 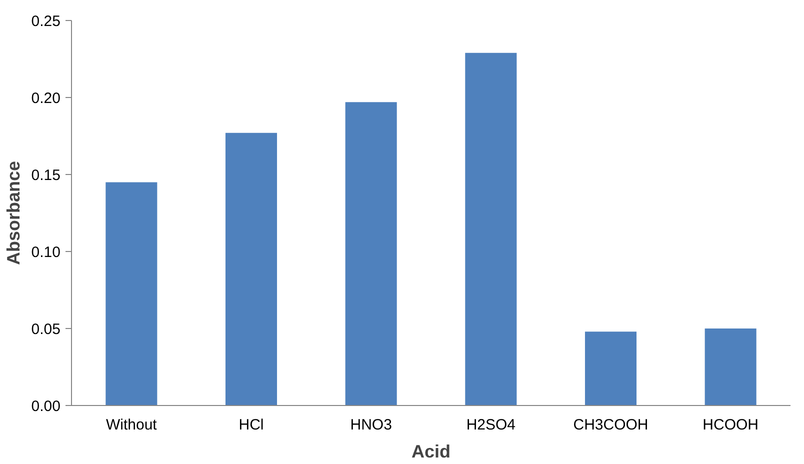 What do you see at coordinates (251, 425) in the screenshot?
I see `x-tick-label: HCl` at bounding box center [251, 425].